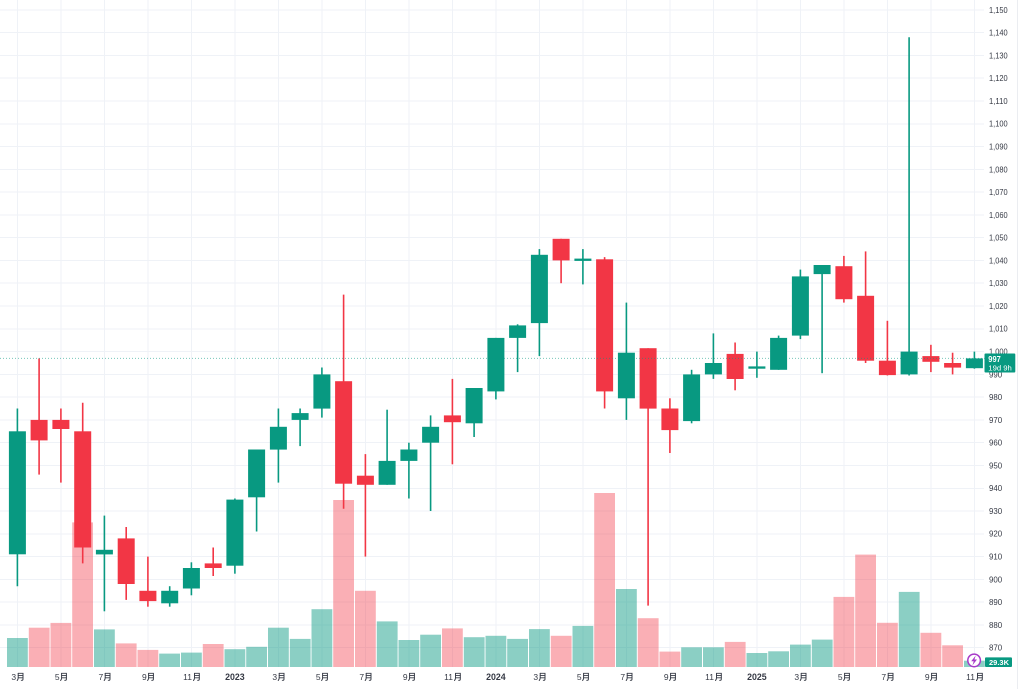 This screenshot has height=689, width=1024. I want to click on svg-text: 970, so click(996, 420).